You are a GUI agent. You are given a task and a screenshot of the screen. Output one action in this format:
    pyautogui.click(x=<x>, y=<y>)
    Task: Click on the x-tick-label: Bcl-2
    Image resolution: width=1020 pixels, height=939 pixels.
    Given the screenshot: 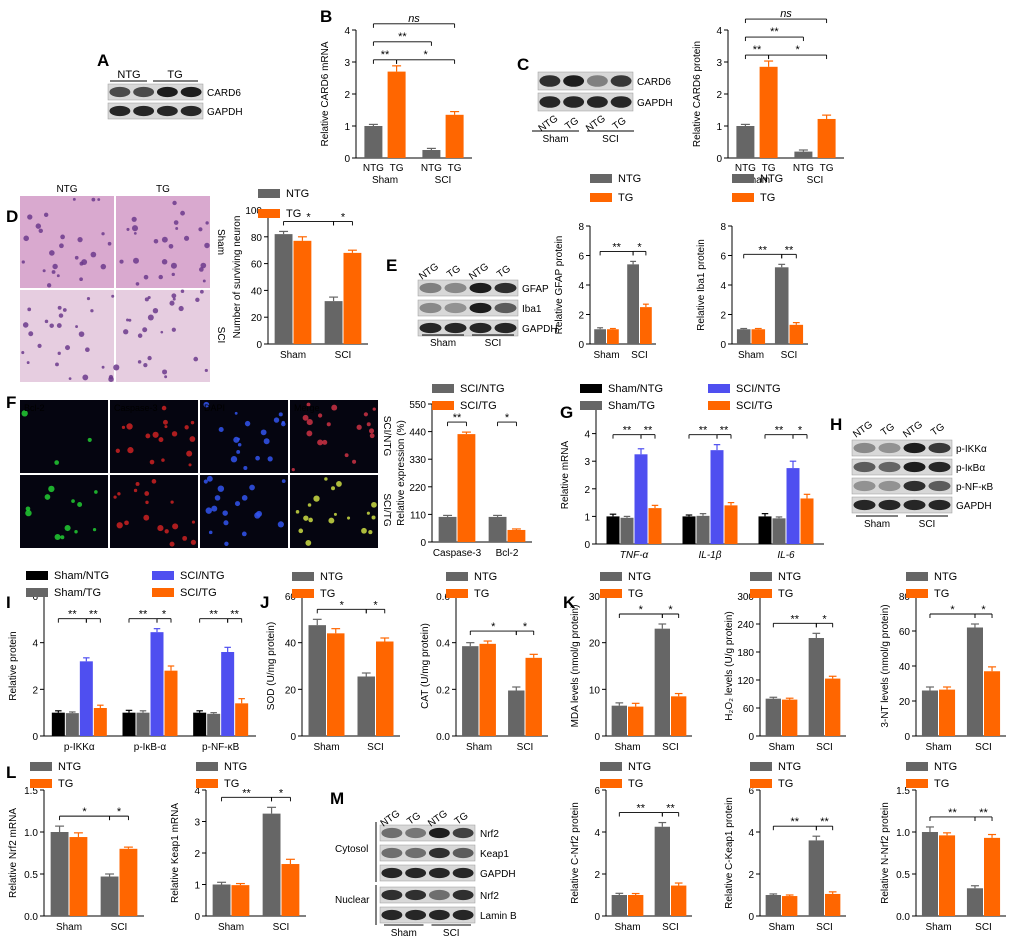 What is the action you would take?
    pyautogui.click(x=507, y=553)
    